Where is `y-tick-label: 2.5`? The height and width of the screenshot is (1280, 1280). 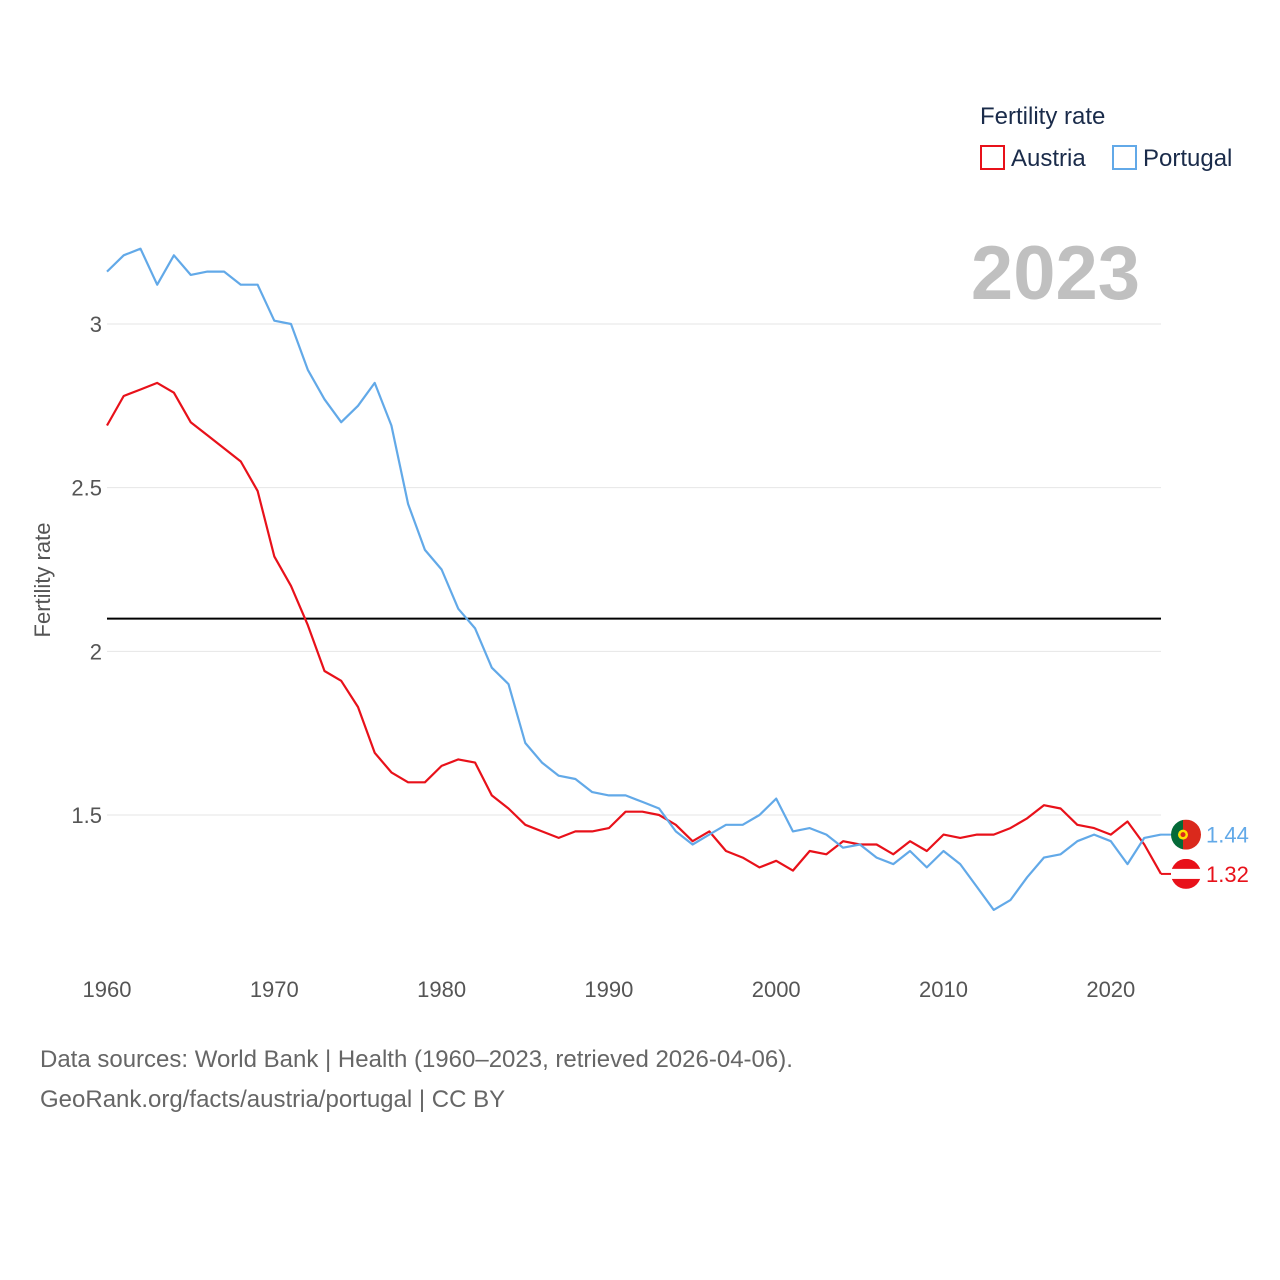
y-tick-label: 2.5 is located at coordinates (86, 488).